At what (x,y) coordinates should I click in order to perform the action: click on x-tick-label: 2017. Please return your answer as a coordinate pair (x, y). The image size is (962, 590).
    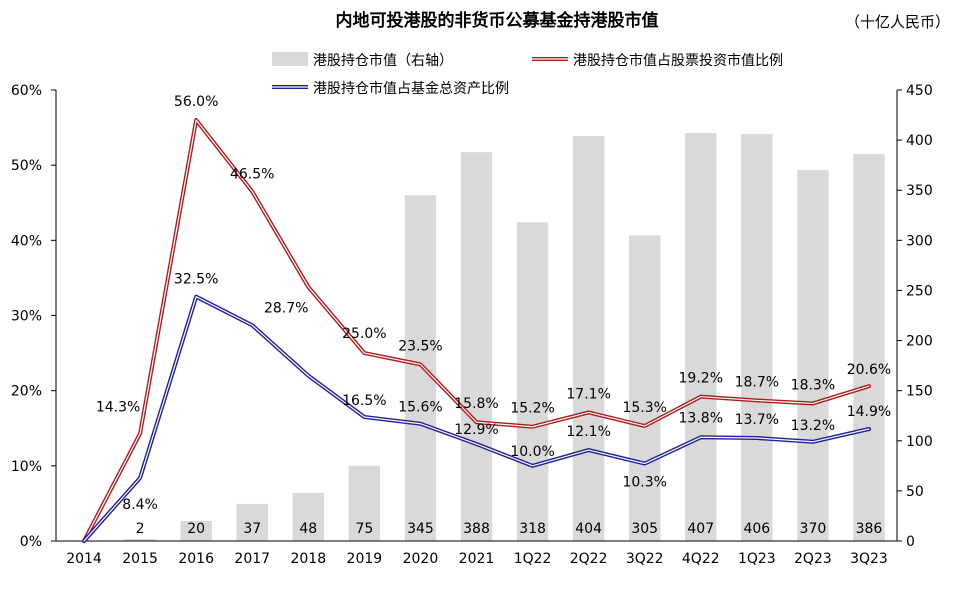
    Looking at the image, I should click on (252, 559).